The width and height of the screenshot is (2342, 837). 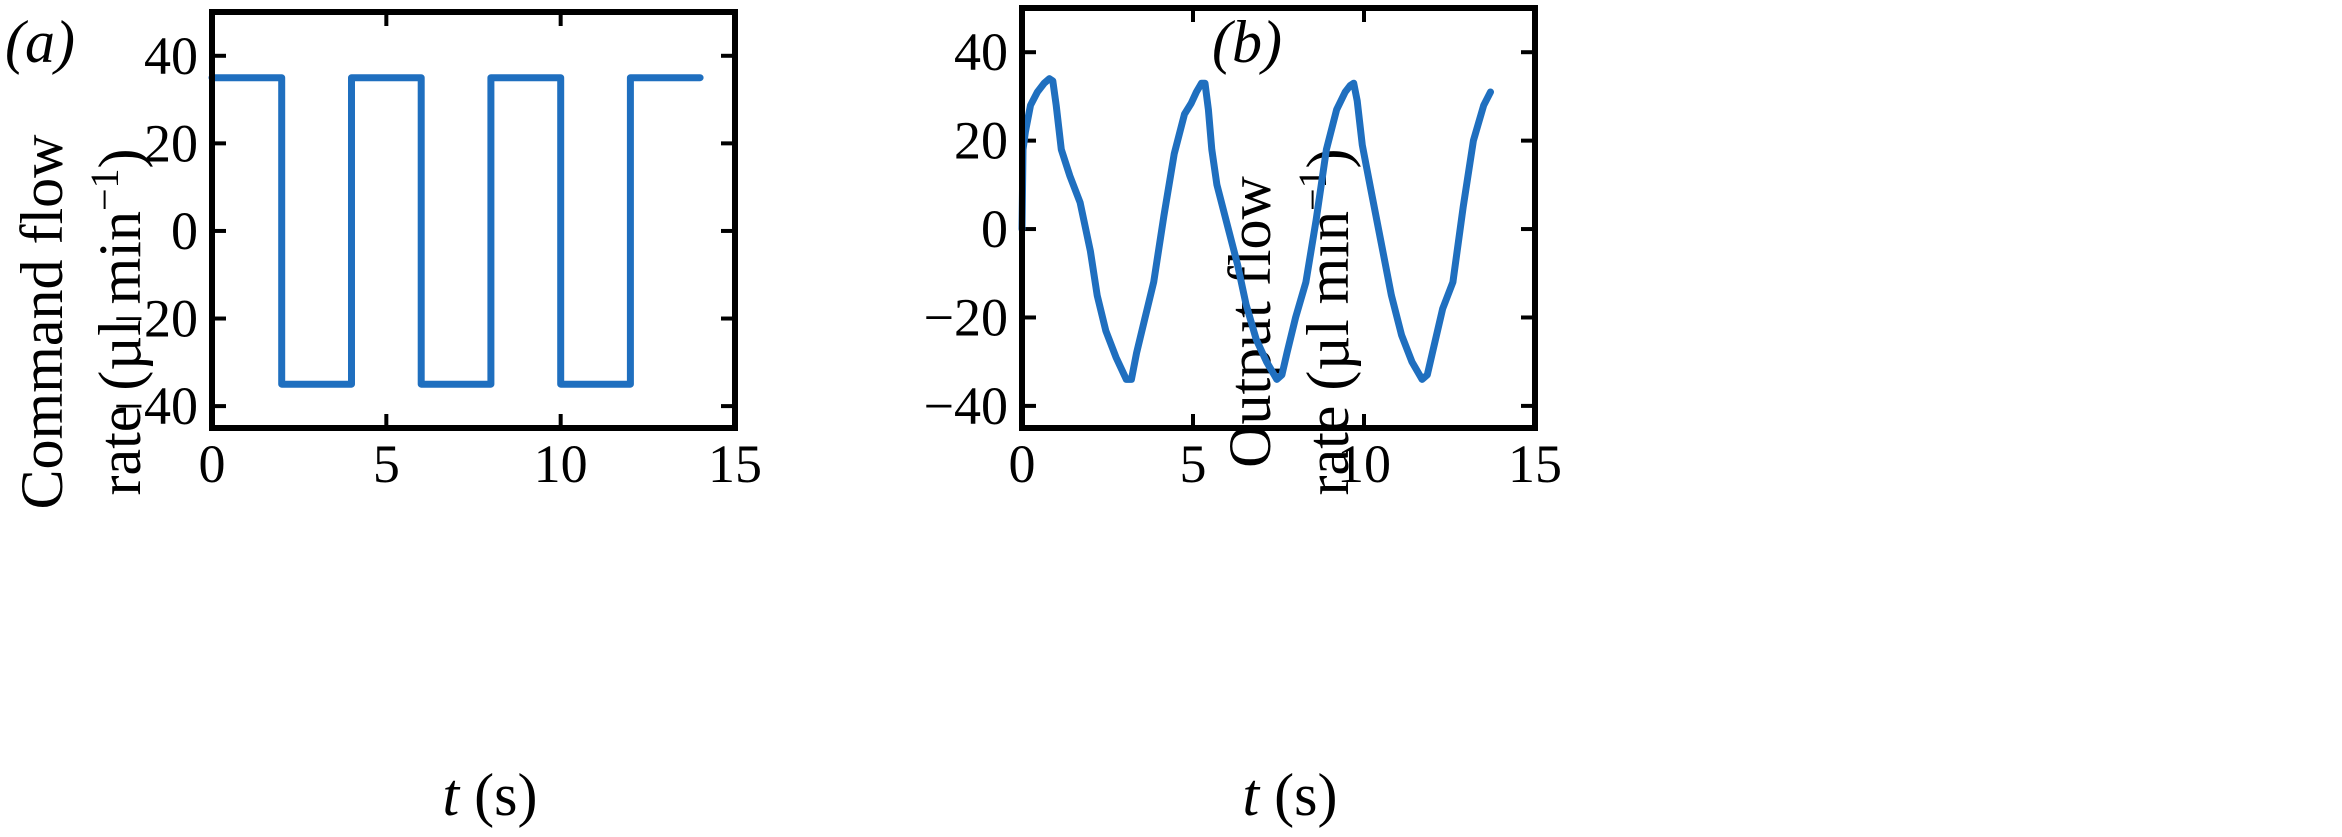 I want to click on panel-label-b: (b), so click(x=1247, y=42).